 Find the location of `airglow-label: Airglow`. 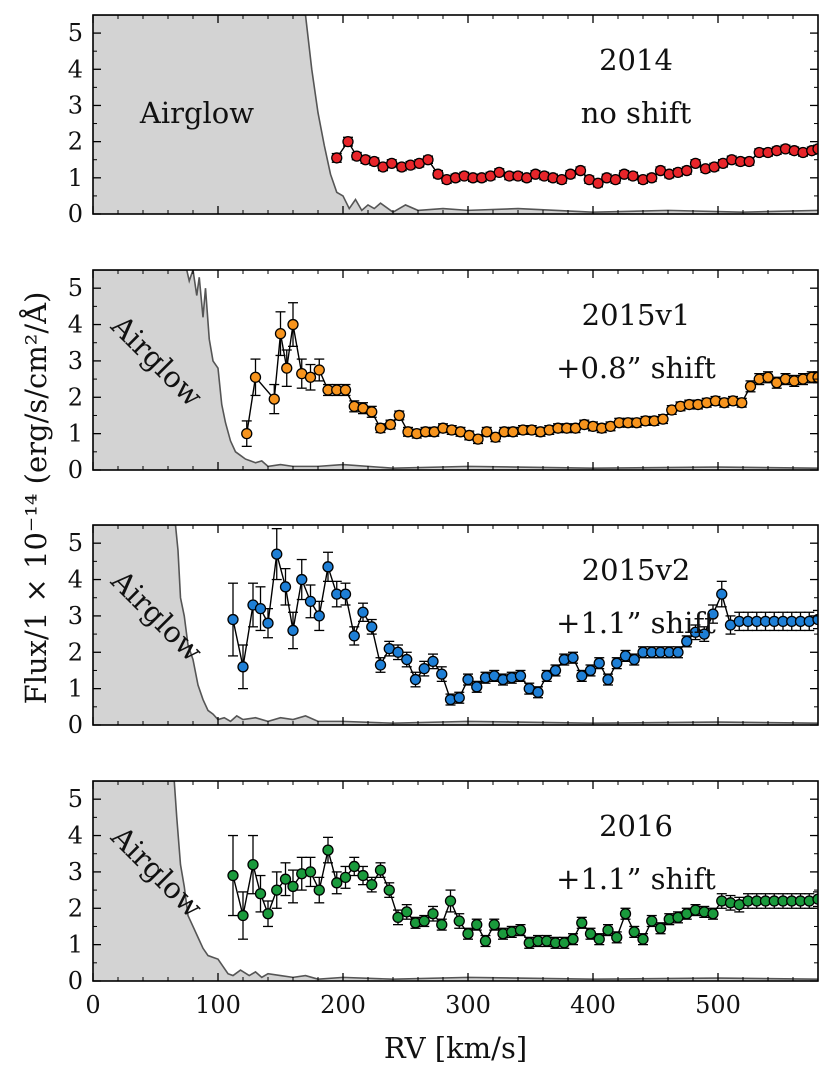

airglow-label: Airglow is located at coordinates (196, 113).